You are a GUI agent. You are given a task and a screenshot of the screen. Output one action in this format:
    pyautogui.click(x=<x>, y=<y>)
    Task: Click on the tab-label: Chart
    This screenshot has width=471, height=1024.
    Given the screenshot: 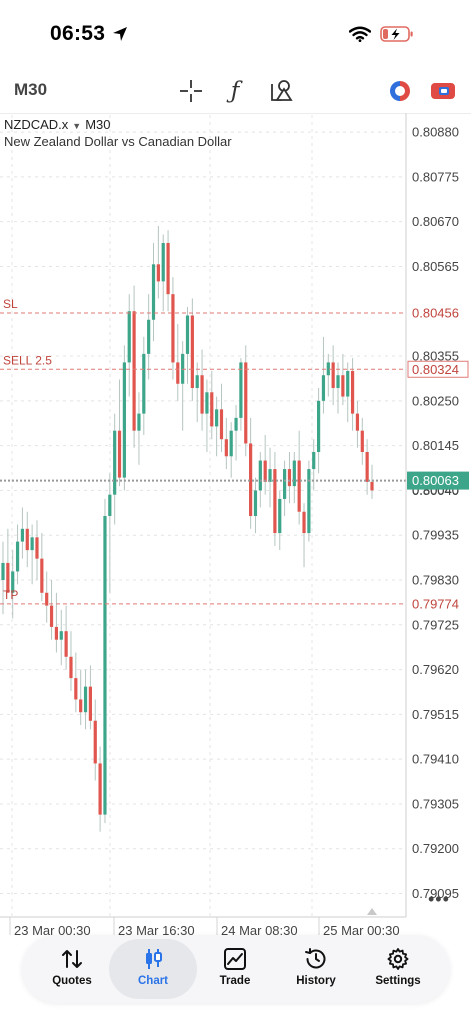 What is the action you would take?
    pyautogui.click(x=153, y=981)
    